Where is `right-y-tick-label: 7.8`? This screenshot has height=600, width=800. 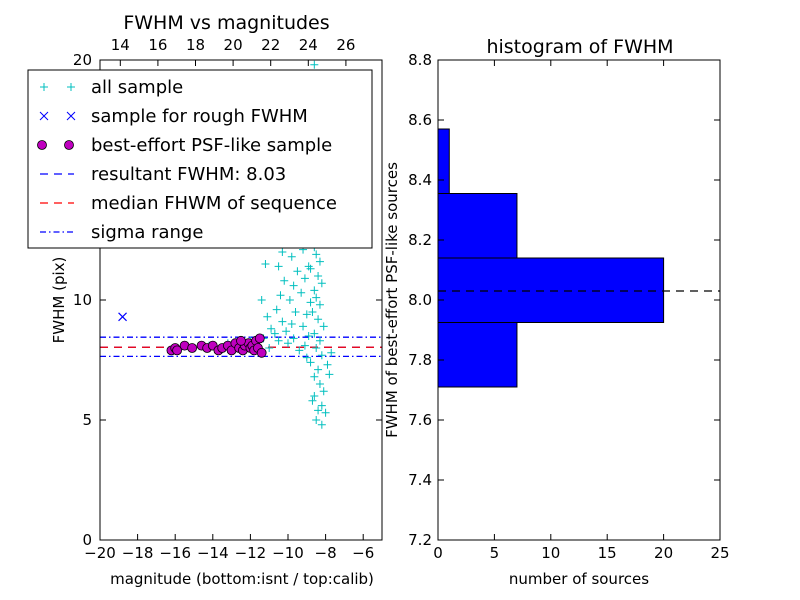
right-y-tick-label: 7.8 is located at coordinates (420, 360).